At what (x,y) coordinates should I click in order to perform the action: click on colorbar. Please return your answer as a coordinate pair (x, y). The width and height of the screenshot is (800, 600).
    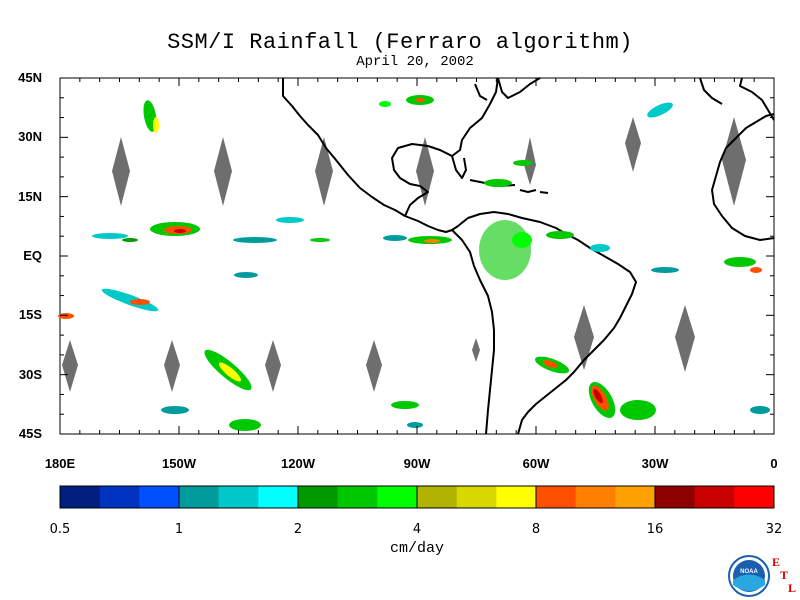
    Looking at the image, I should click on (417, 497).